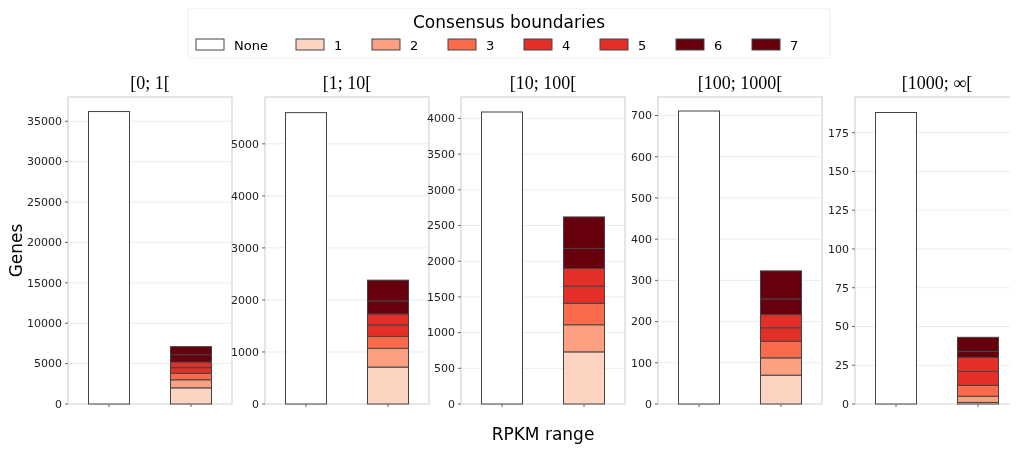 This screenshot has height=452, width=1018. What do you see at coordinates (838, 133) in the screenshot?
I see `y-tick-label: 175` at bounding box center [838, 133].